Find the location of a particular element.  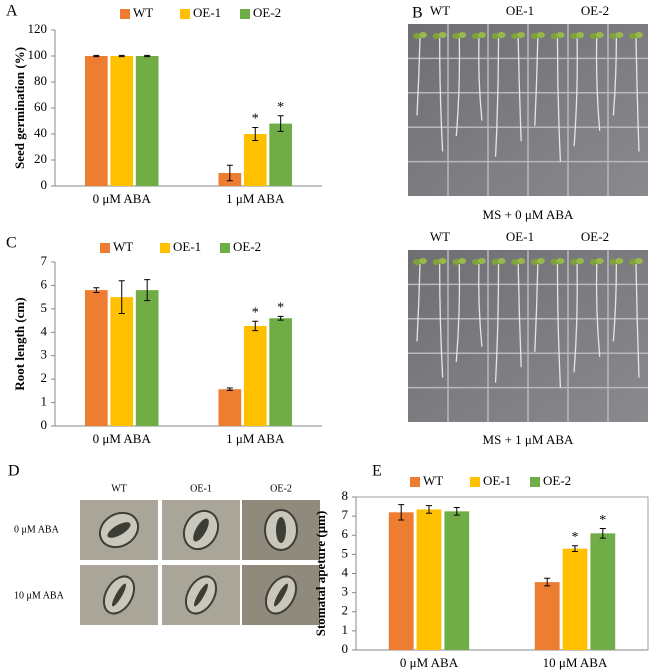

y-tick-label: 60 is located at coordinates (40, 106).